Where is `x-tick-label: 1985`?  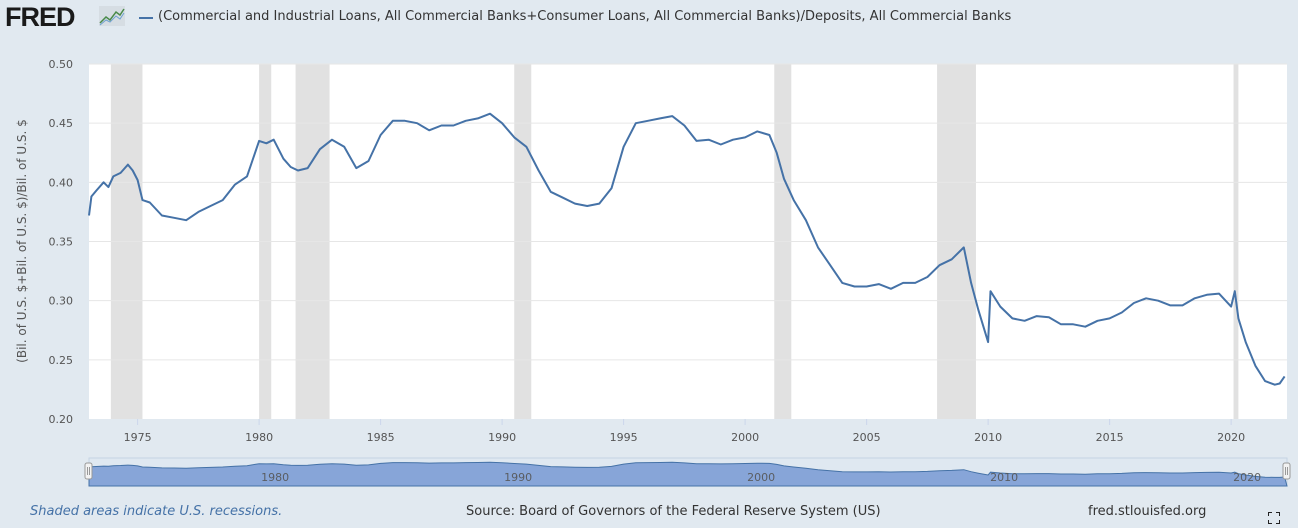
x-tick-label: 1985 is located at coordinates (381, 437).